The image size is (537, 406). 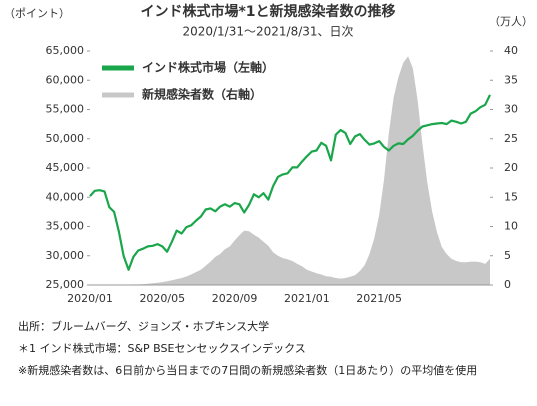 What do you see at coordinates (511, 79) in the screenshot?
I see `y2-tick-label: 35` at bounding box center [511, 79].